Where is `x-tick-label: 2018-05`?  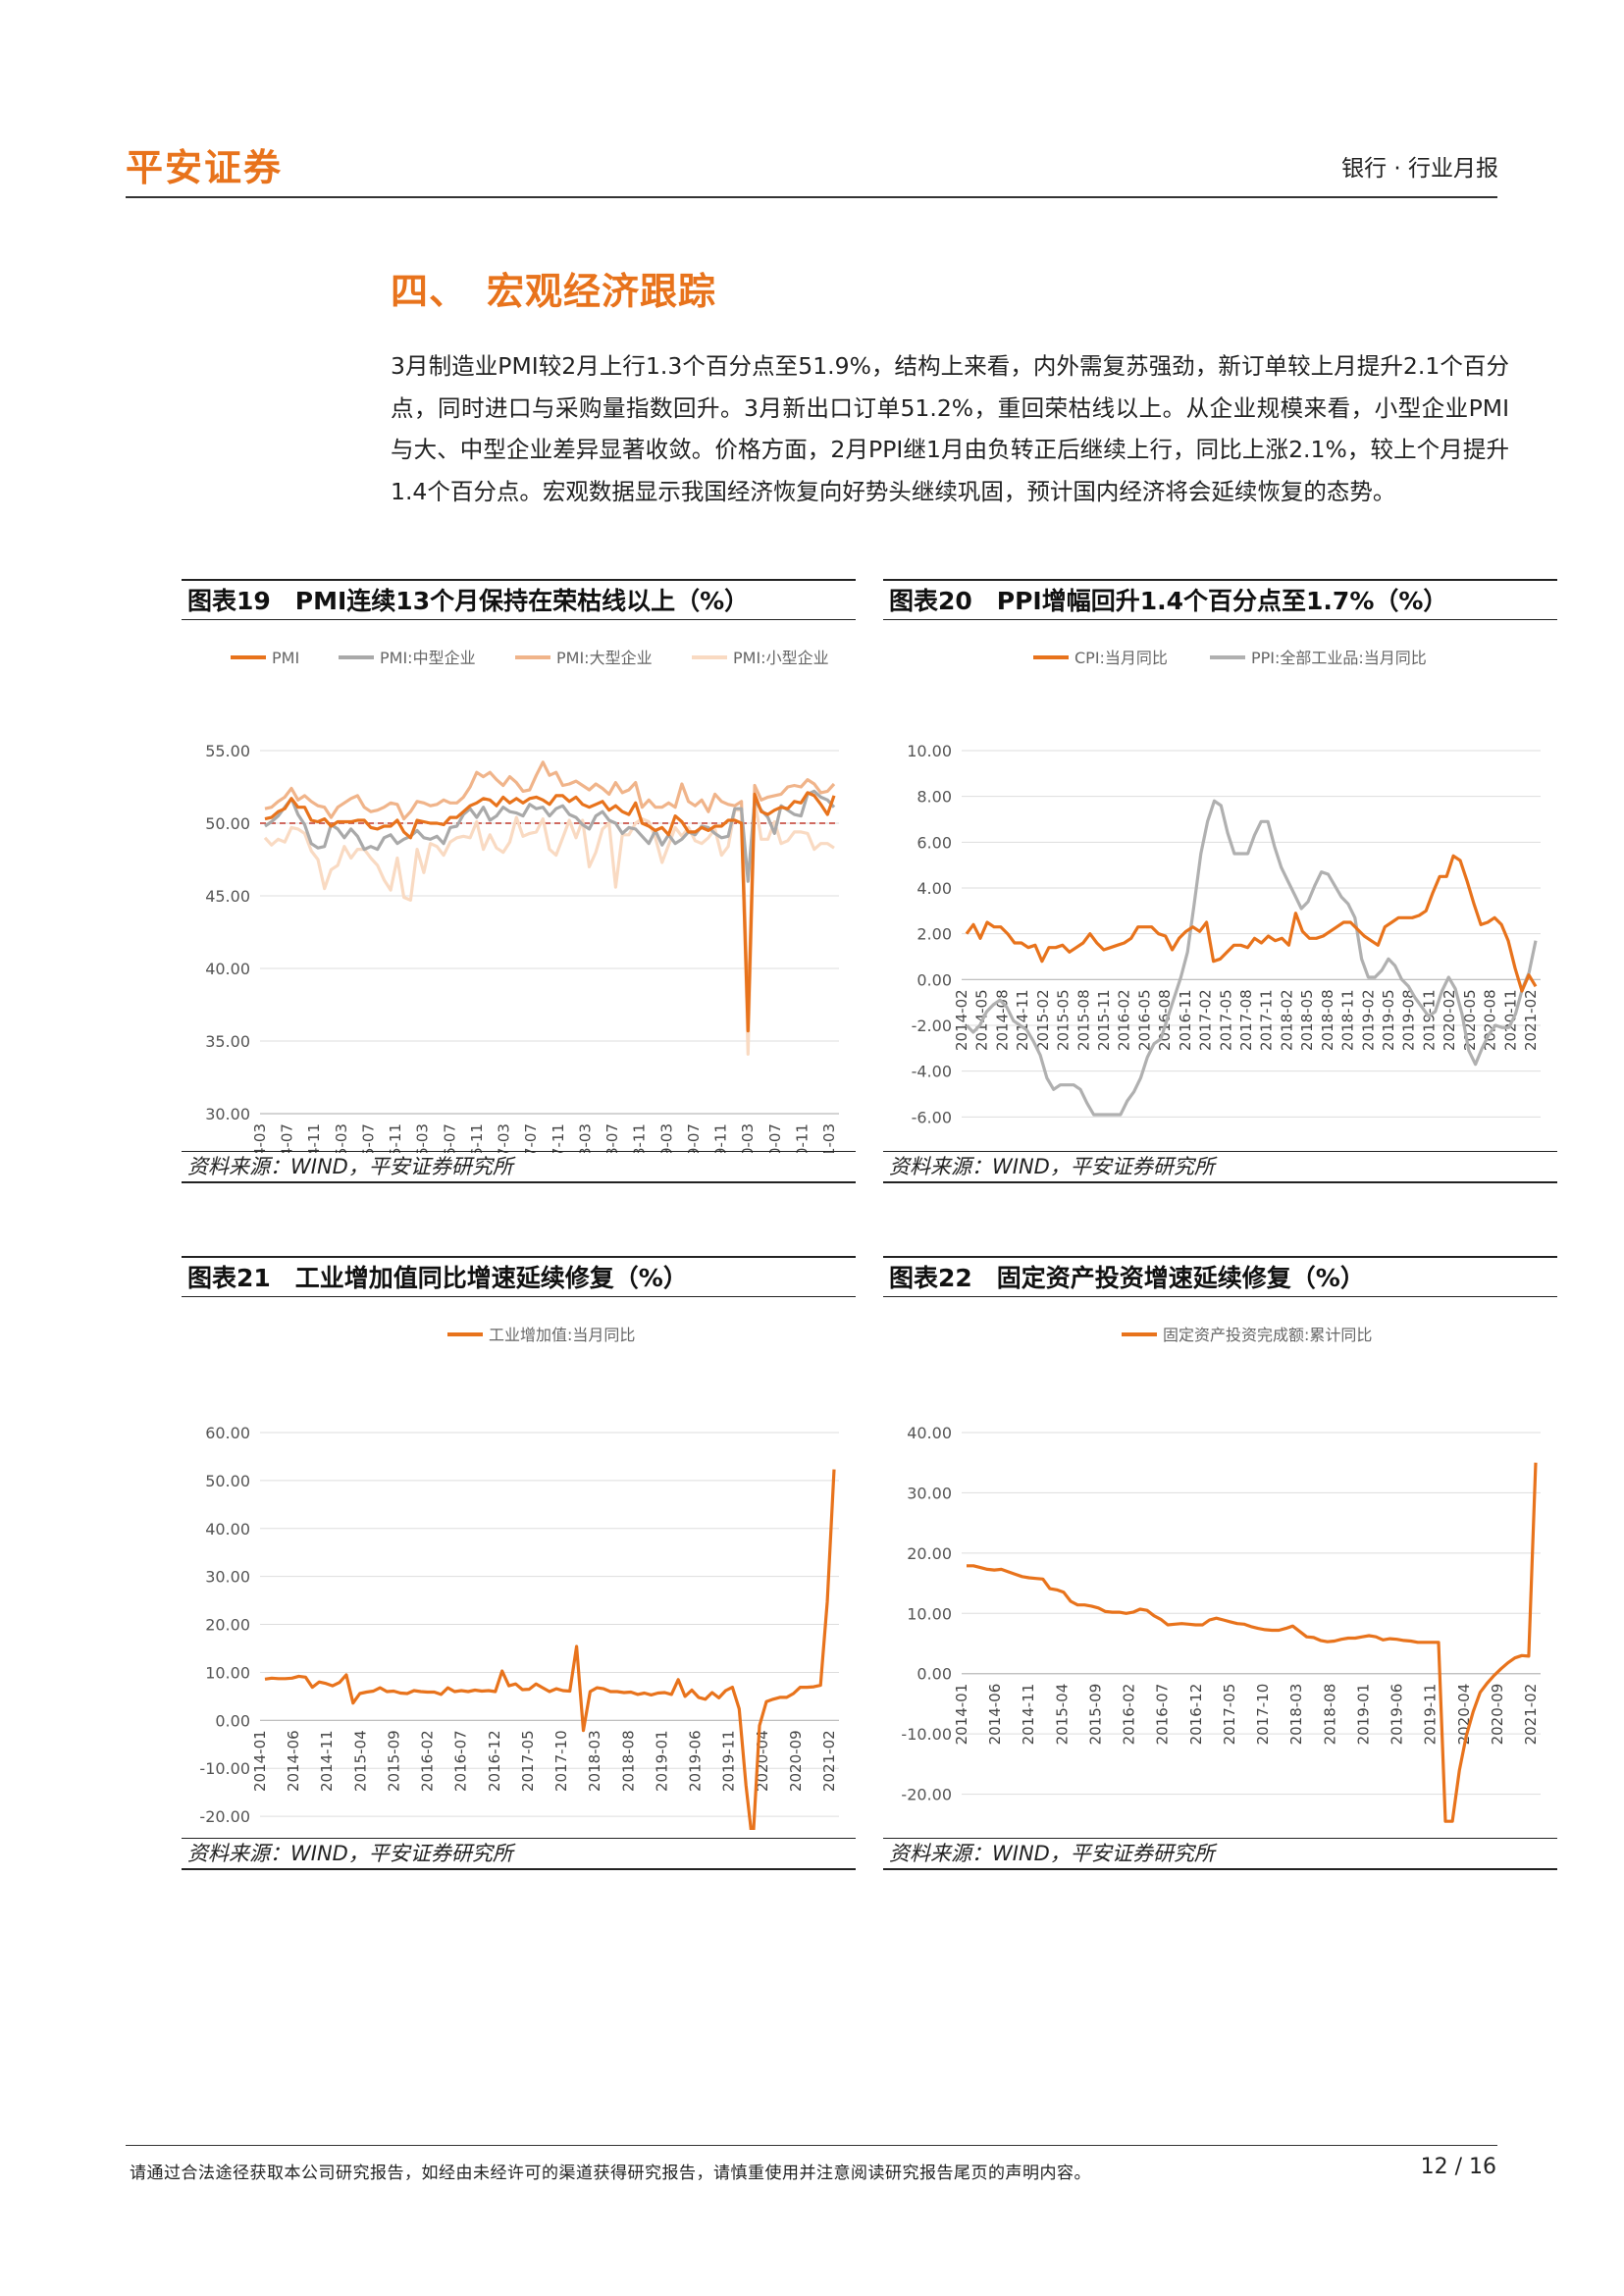 x-tick-label: 2018-05 is located at coordinates (1307, 1020).